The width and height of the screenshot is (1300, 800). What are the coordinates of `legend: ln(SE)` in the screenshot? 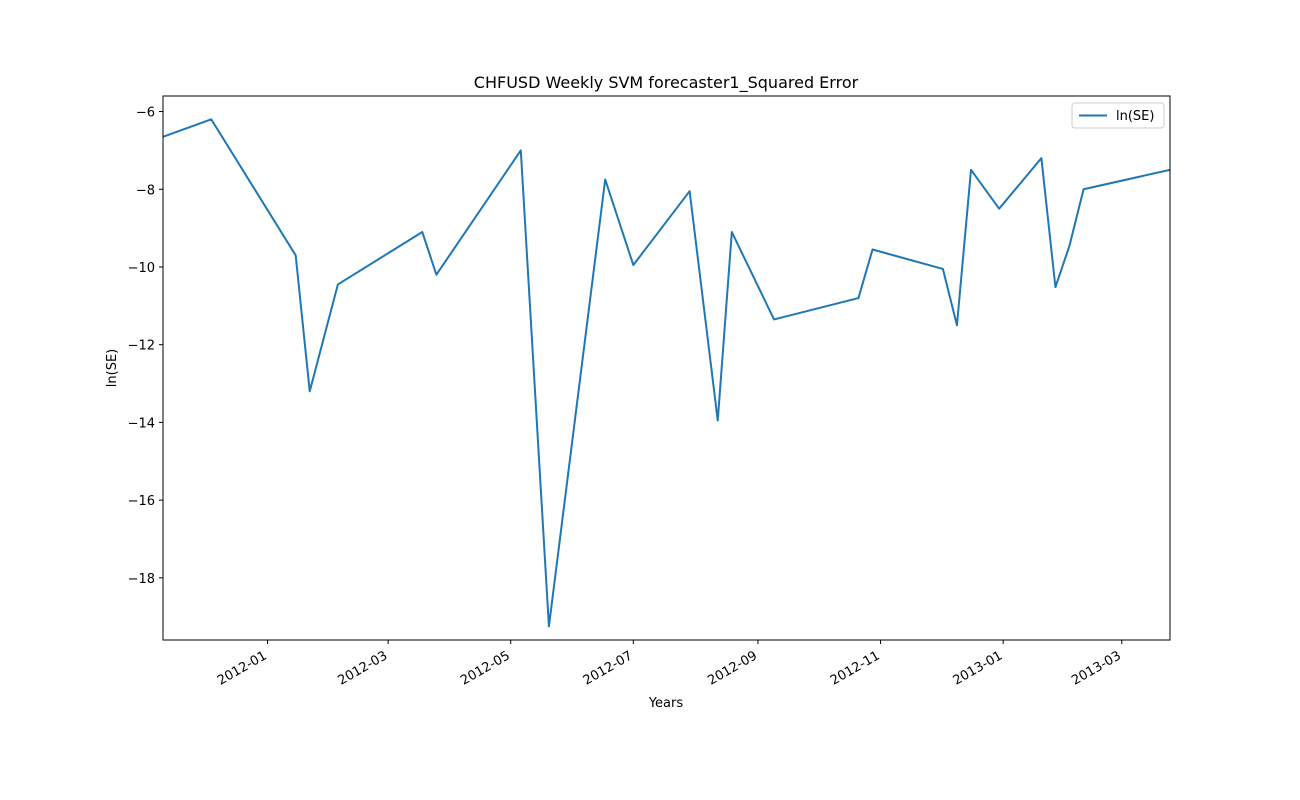 It's located at (1118, 115).